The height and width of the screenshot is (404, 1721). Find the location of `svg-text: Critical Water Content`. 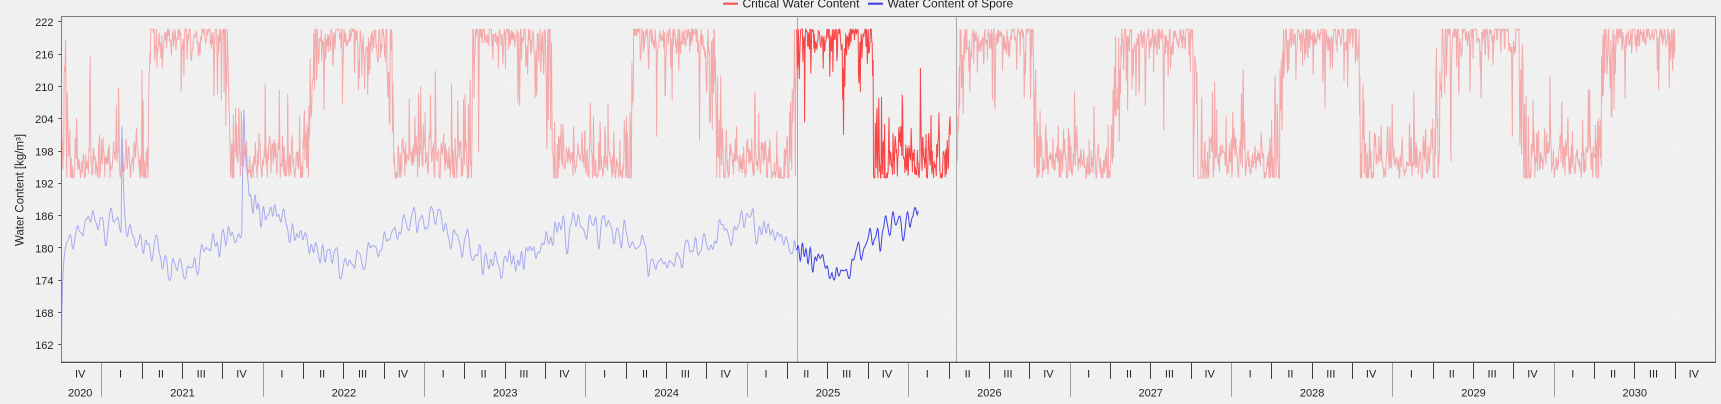

svg-text: Critical Water Content is located at coordinates (802, 5).